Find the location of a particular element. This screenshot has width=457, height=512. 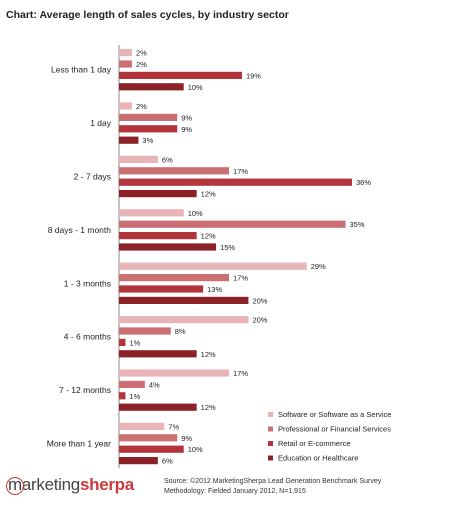

data-label: 4% is located at coordinates (154, 384).